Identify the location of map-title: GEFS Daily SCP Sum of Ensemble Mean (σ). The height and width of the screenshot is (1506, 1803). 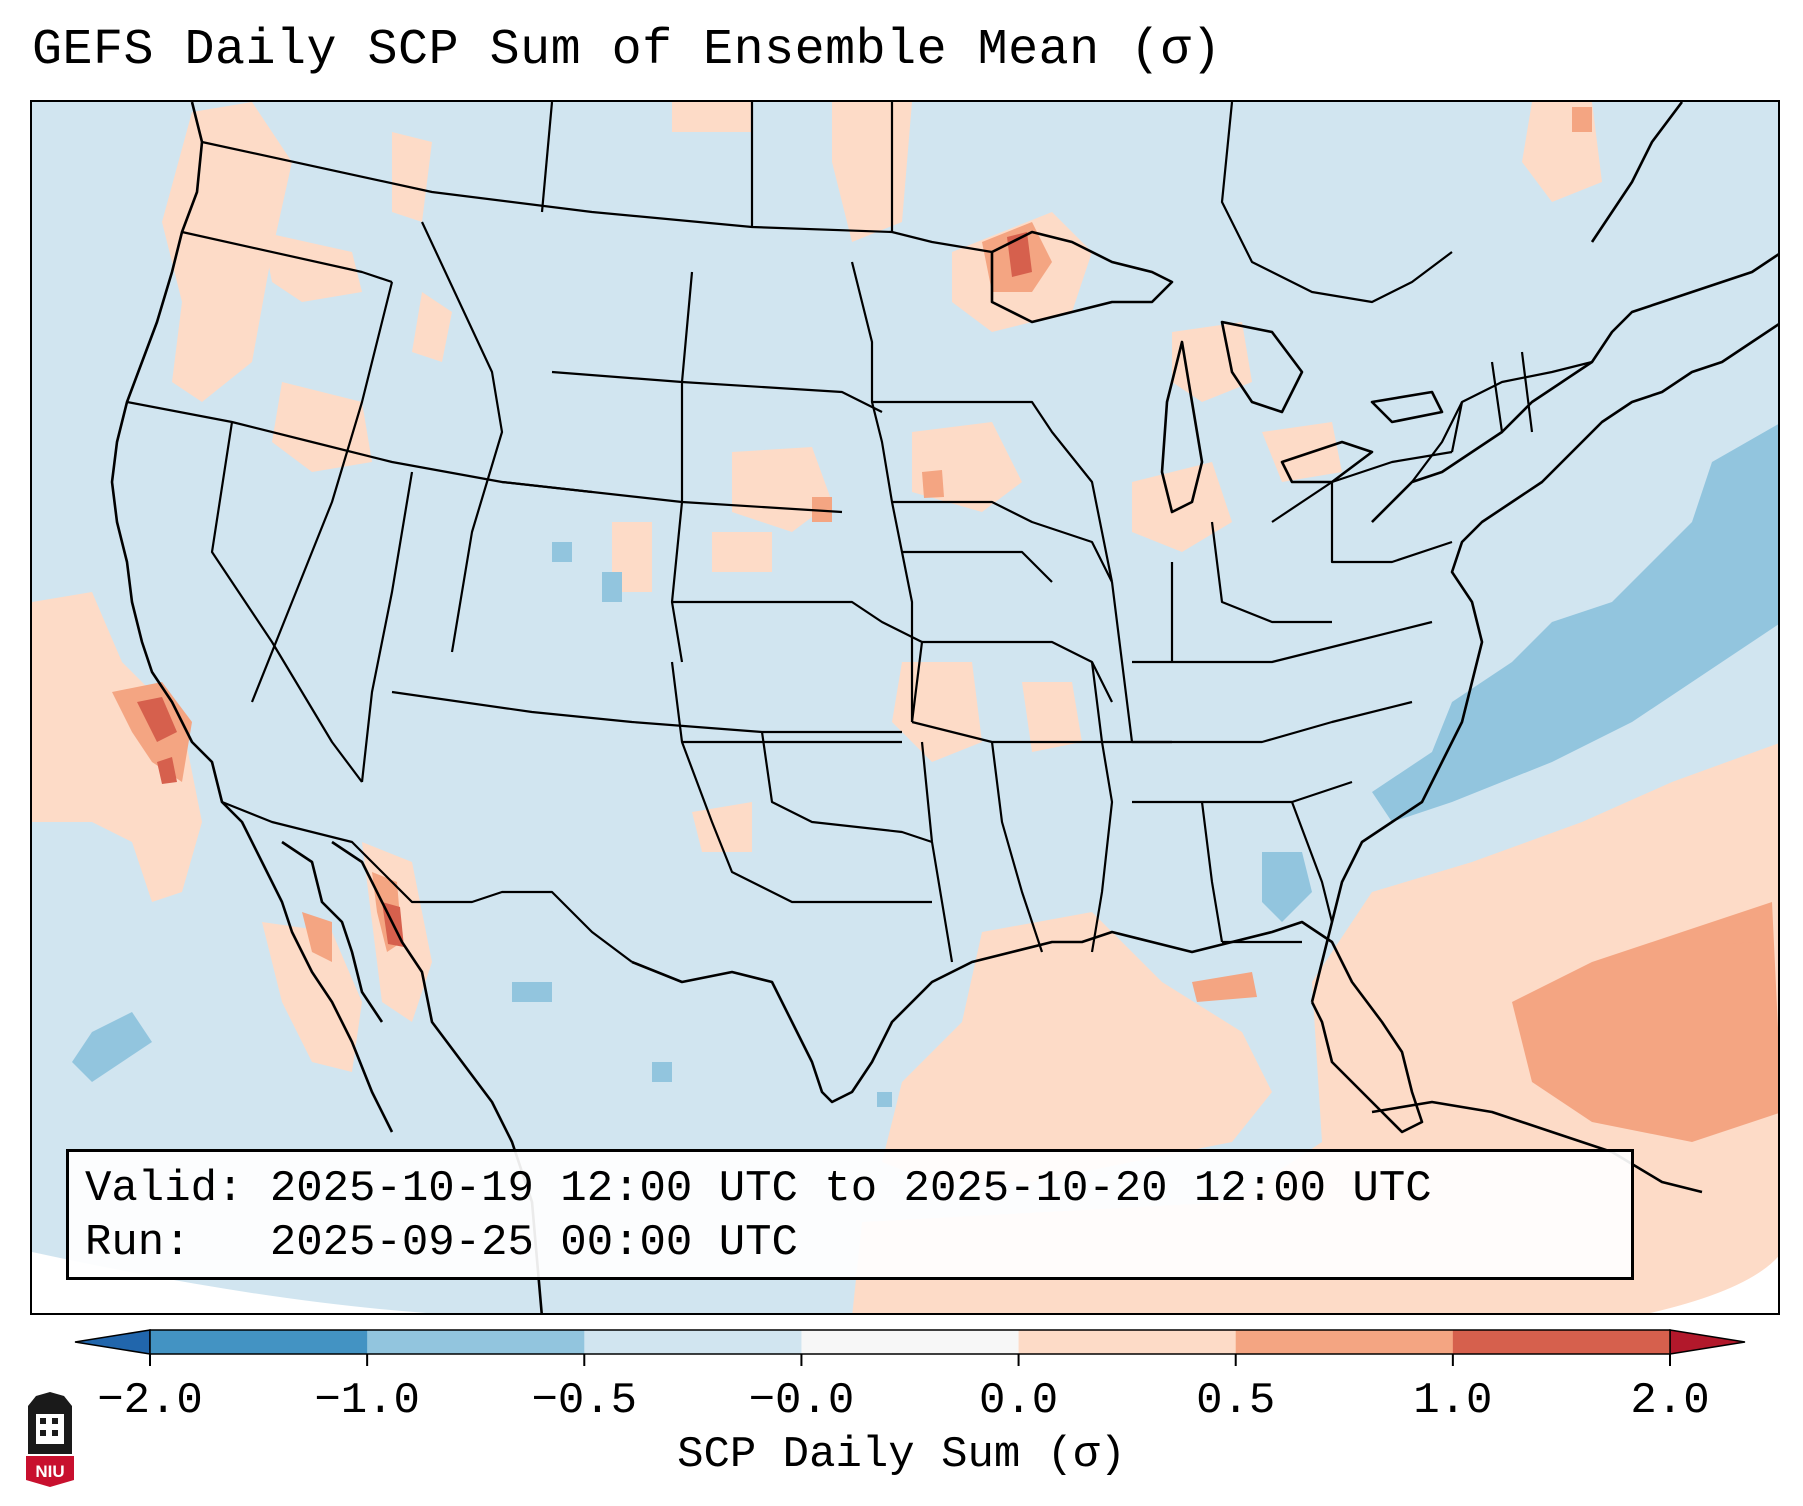
(627, 50).